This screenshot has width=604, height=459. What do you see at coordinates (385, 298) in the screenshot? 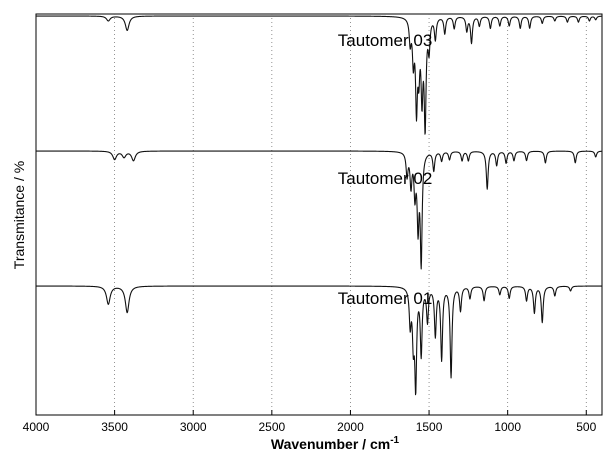
I see `series-label-tautomer-01: Tautomer 01` at bounding box center [385, 298].